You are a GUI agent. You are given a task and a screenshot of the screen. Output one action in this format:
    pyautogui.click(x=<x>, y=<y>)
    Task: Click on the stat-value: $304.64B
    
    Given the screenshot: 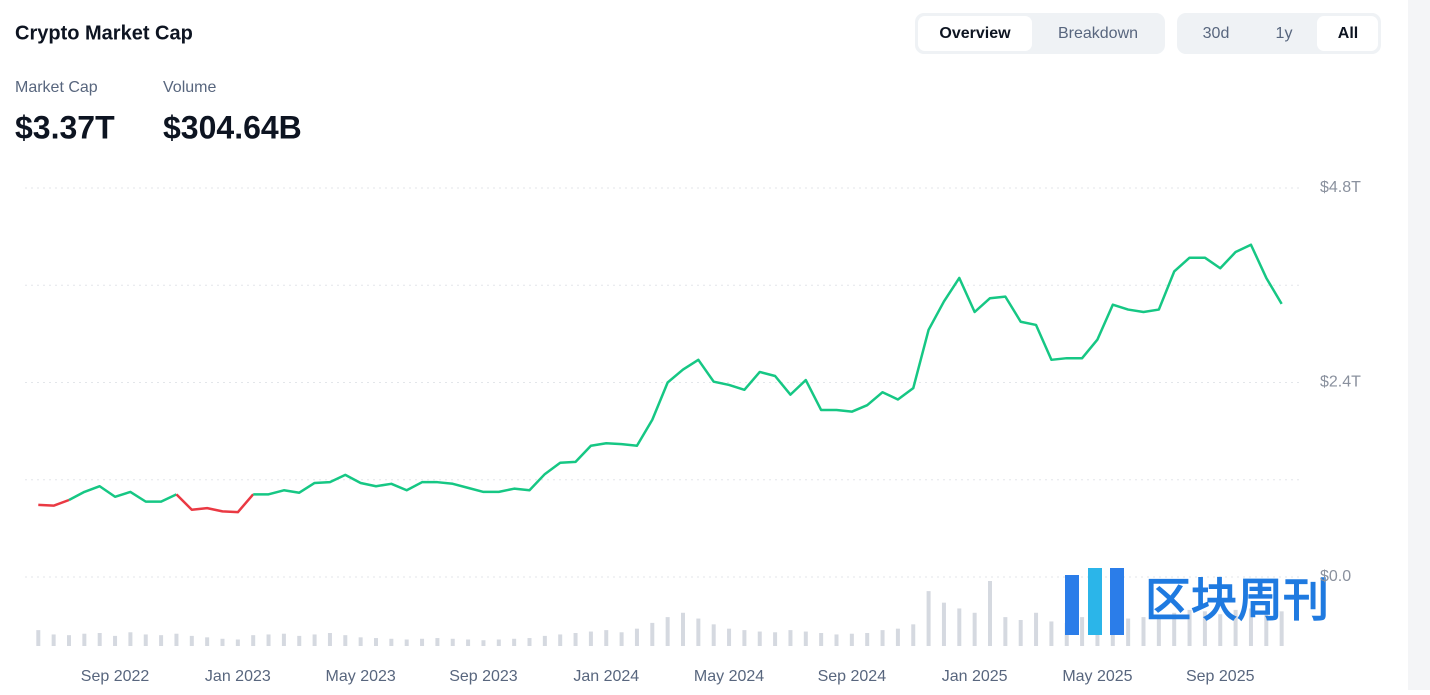 What is the action you would take?
    pyautogui.click(x=232, y=127)
    